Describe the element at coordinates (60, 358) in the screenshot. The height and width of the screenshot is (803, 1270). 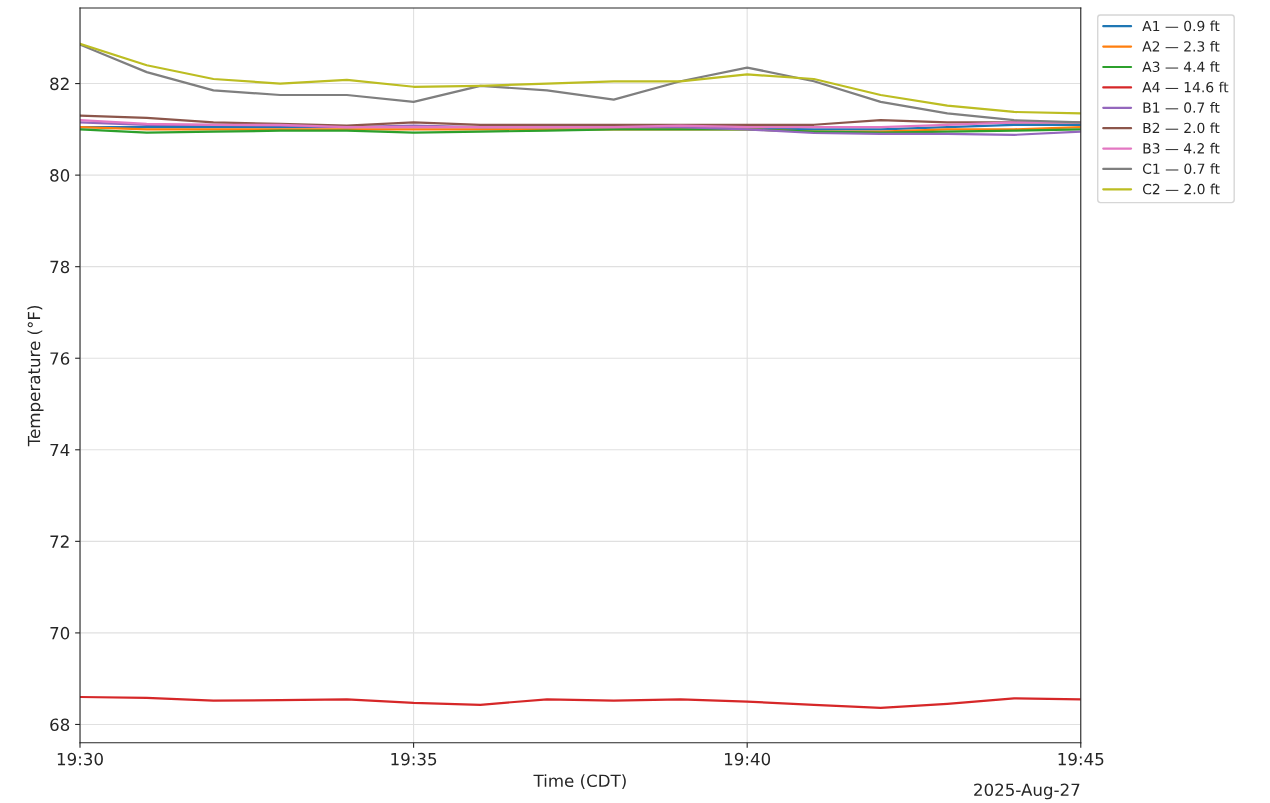
I see `y-tick-label: 76` at that location.